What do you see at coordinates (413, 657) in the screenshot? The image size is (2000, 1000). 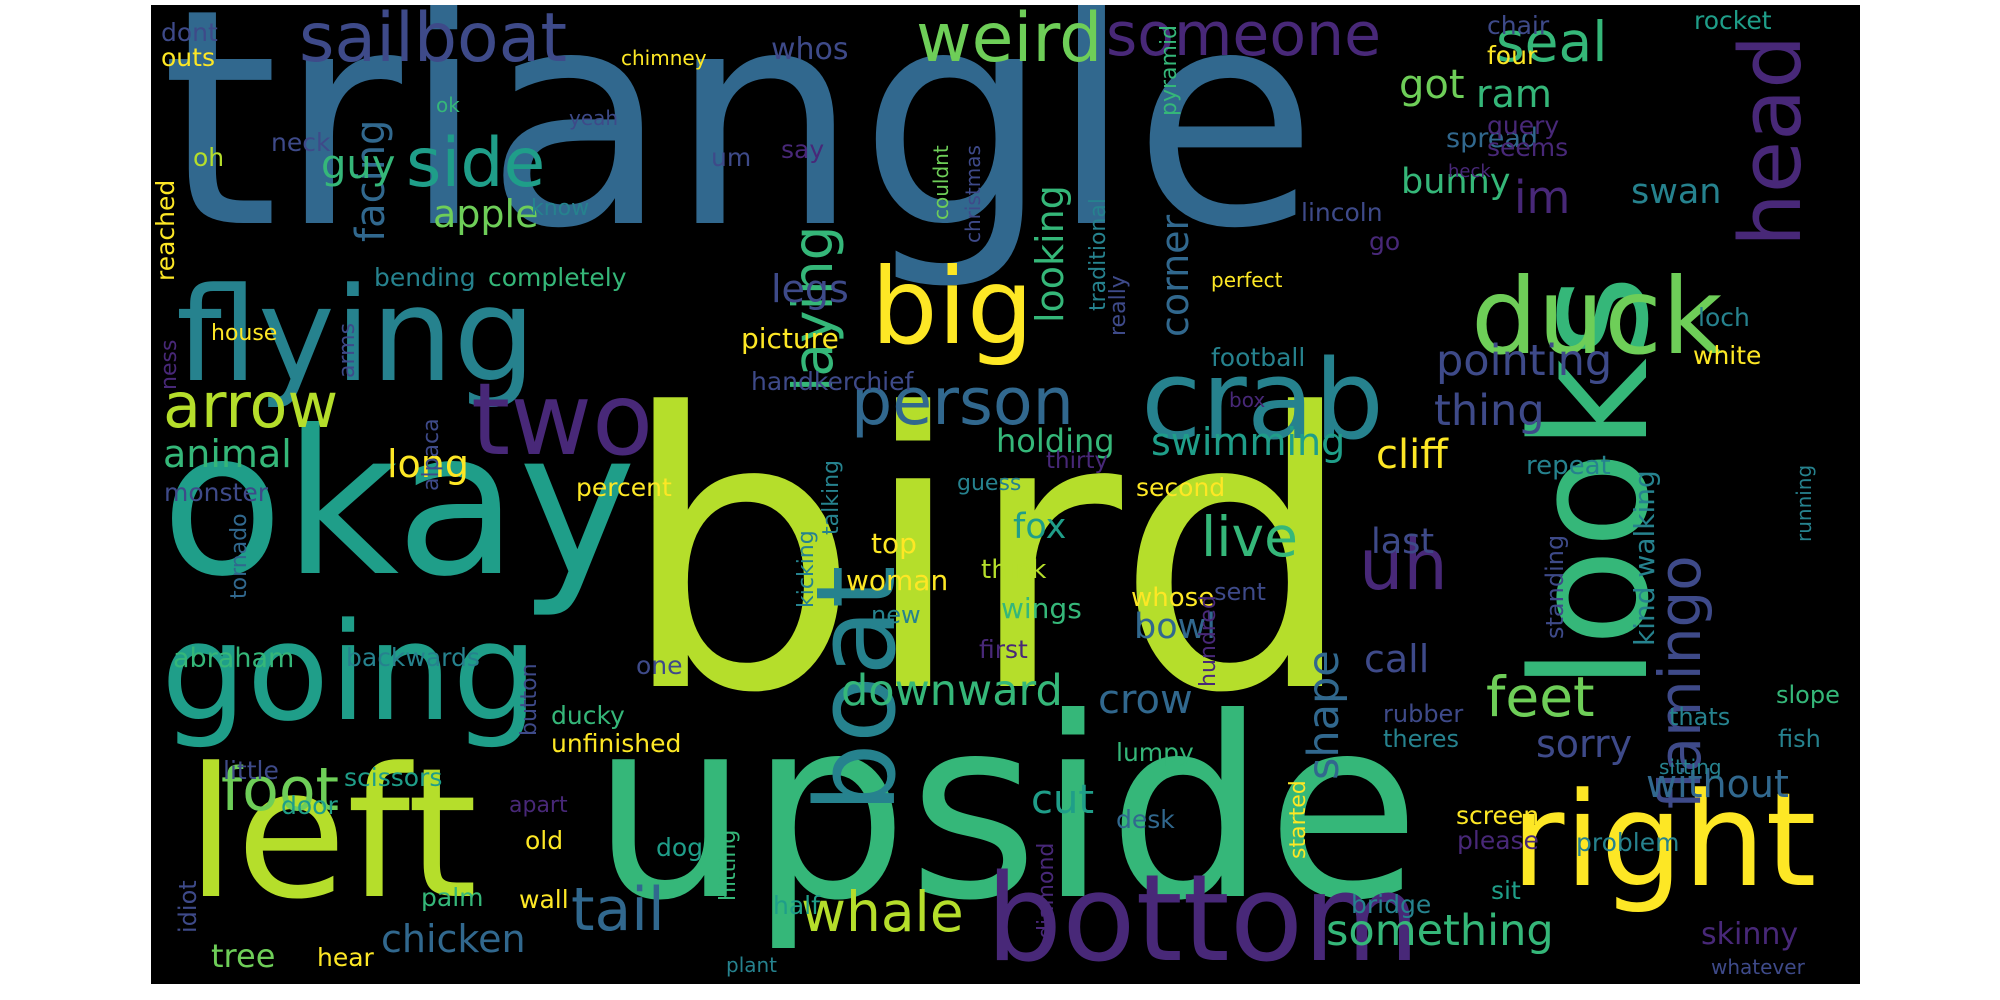 I see `word-backwards: backwards` at bounding box center [413, 657].